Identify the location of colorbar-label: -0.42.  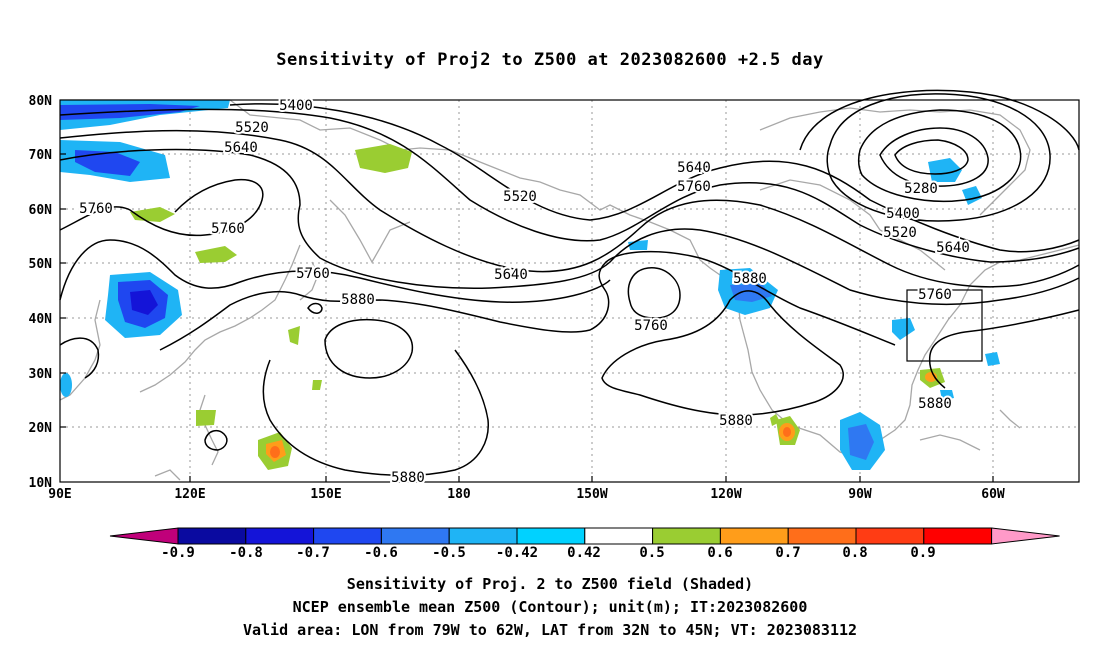
(517, 553).